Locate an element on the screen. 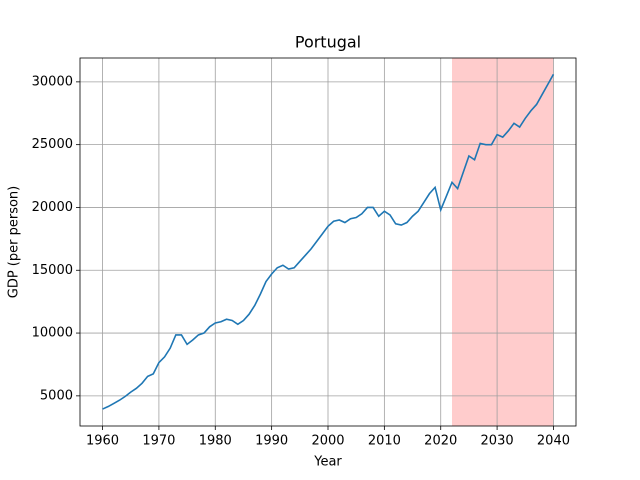 This screenshot has height=480, width=640. x-tick-label: 1980 is located at coordinates (215, 441).